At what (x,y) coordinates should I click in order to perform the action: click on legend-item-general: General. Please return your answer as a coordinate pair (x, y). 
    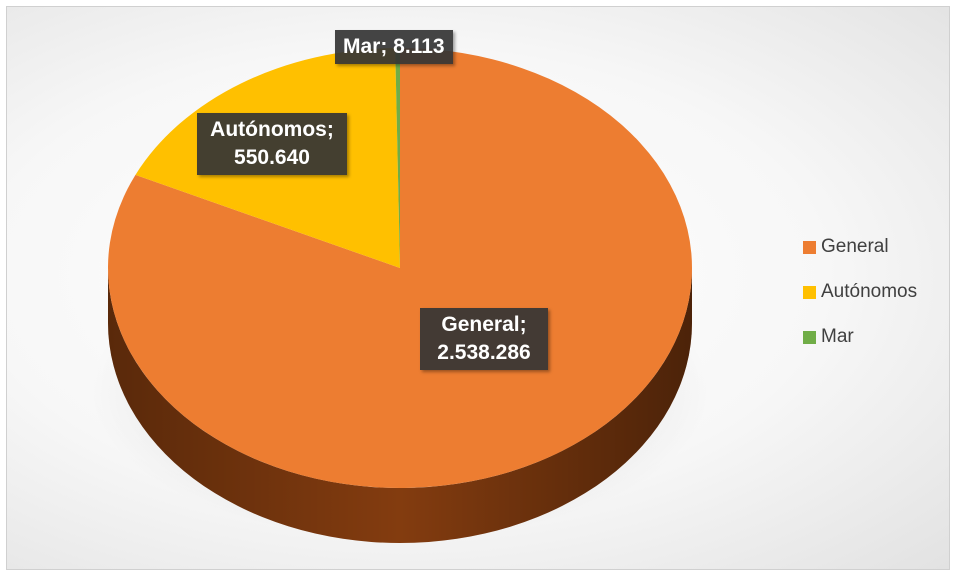
    Looking at the image, I should click on (860, 247).